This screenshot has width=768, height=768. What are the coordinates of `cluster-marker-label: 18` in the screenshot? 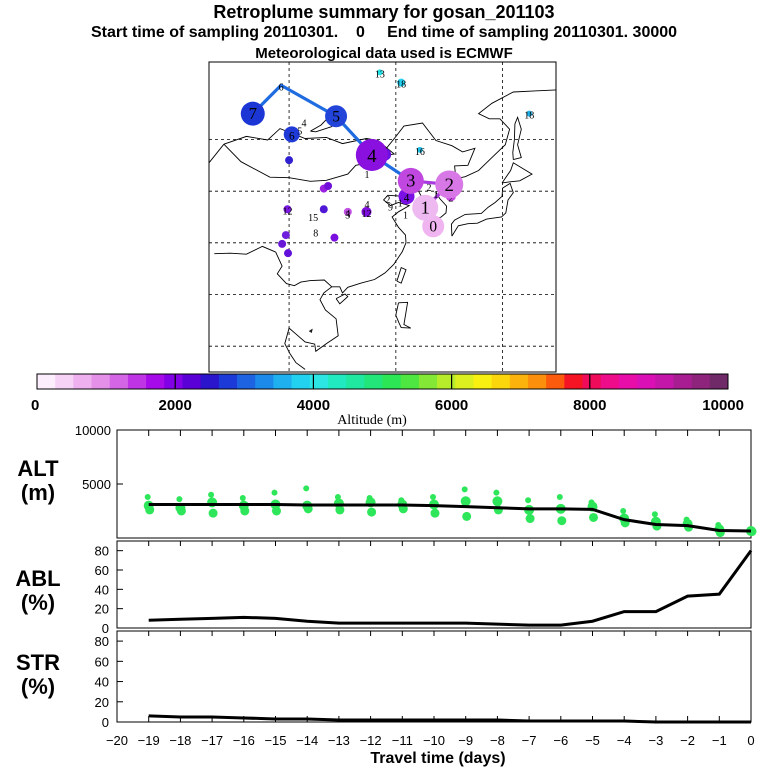 It's located at (401, 85).